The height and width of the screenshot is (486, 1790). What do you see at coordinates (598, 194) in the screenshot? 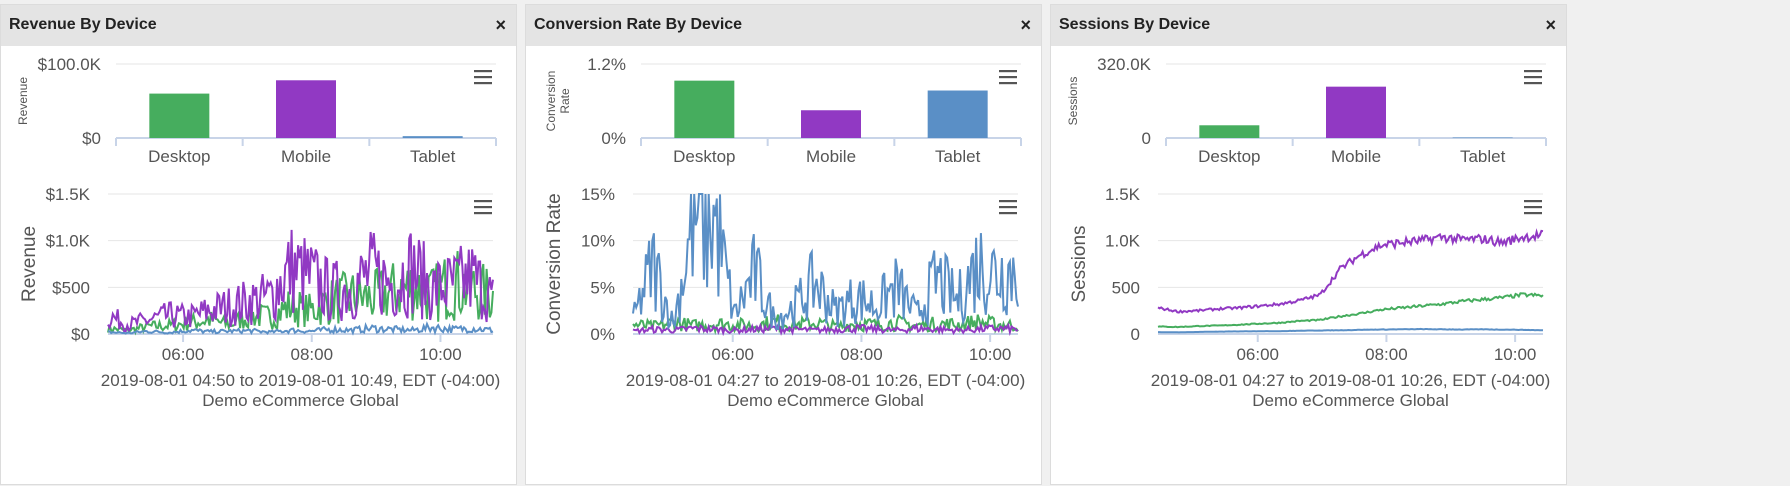
I see `y-tick-label: 15%` at bounding box center [598, 194].